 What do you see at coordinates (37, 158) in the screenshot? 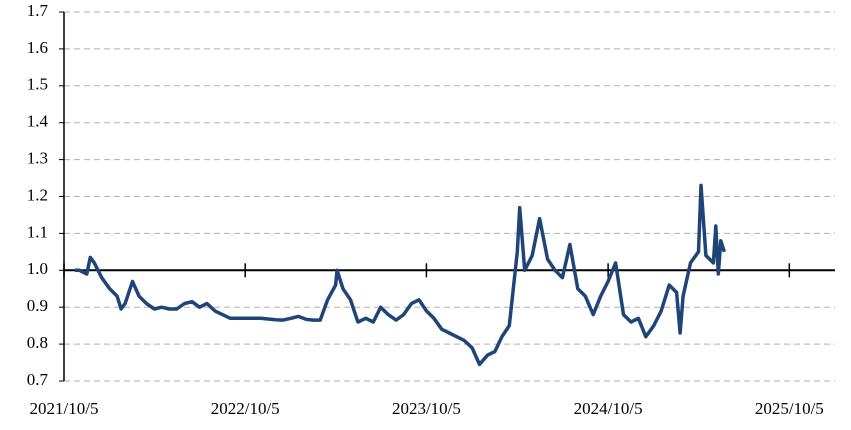
I see `y-tick-label: 1.3` at bounding box center [37, 158].